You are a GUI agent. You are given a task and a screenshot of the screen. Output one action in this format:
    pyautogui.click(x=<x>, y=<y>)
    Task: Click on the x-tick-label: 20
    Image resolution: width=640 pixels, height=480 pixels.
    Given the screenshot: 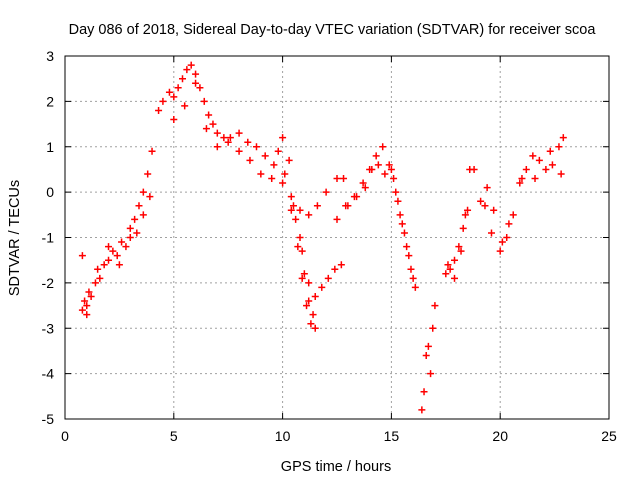 What is the action you would take?
    pyautogui.click(x=500, y=436)
    